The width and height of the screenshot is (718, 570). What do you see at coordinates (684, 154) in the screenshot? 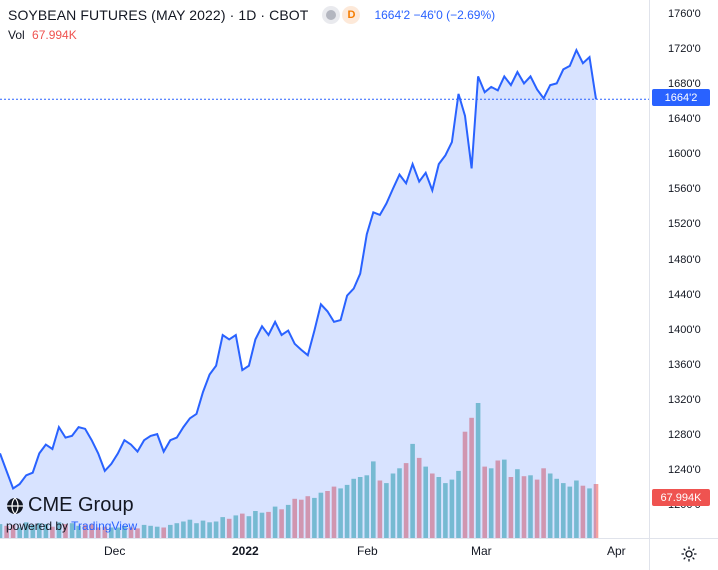
I see `price-tick: 1600'0` at bounding box center [684, 154].